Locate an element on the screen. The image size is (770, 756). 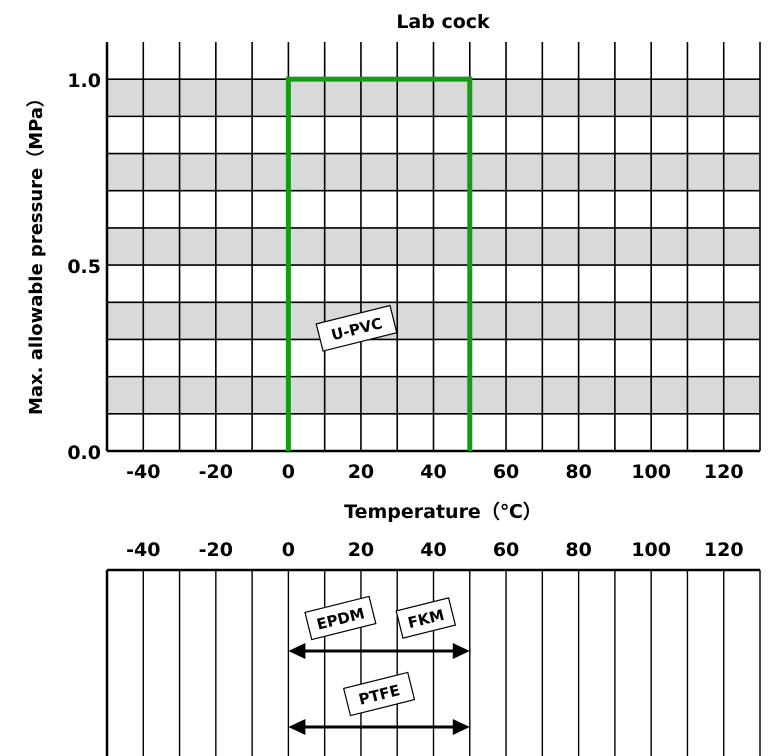
y-tick-label: 1.0 is located at coordinates (84, 81).